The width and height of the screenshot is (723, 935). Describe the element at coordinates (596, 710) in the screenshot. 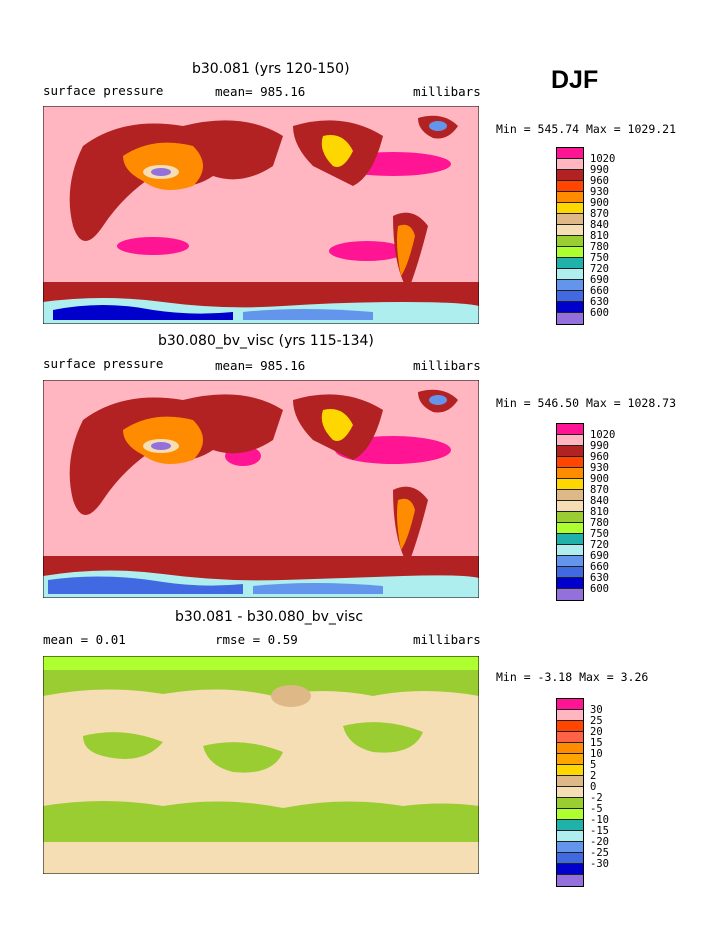

I see `legend-label: 30` at that location.